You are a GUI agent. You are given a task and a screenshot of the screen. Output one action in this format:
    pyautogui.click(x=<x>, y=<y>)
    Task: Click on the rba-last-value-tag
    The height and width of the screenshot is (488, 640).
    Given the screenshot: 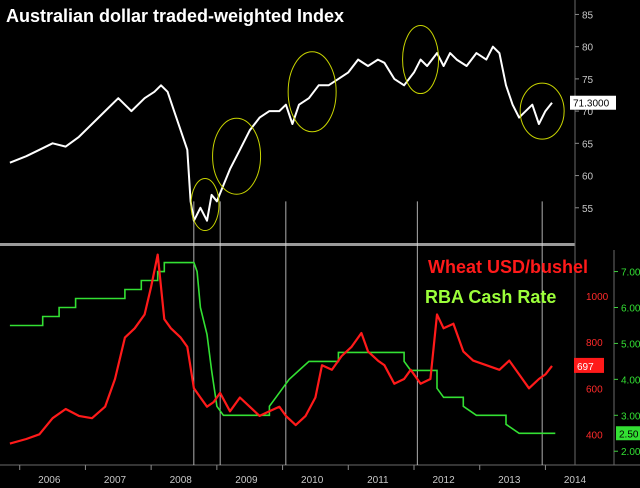 What is the action you would take?
    pyautogui.click(x=628, y=433)
    